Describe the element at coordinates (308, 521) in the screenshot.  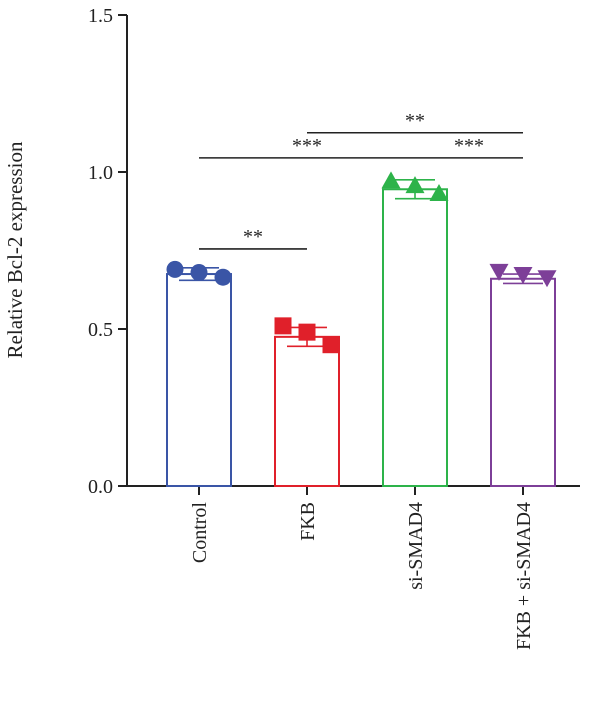
I see `x-tick-label: FKB` at that location.